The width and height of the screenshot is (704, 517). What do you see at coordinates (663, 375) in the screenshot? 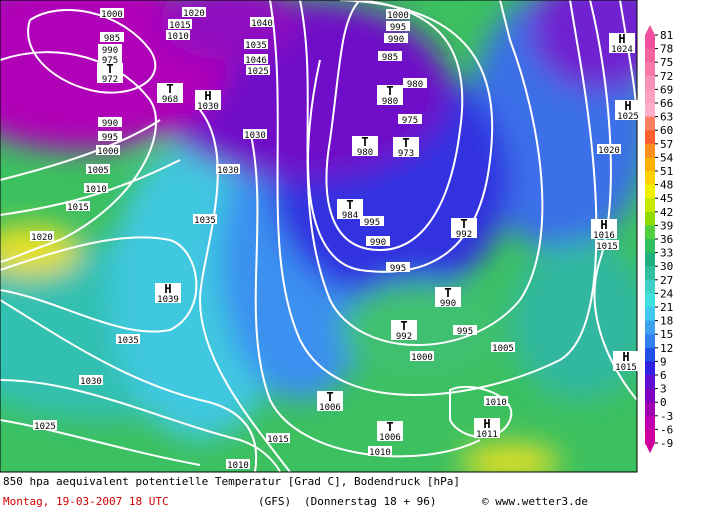
I see `scale-label: 6` at bounding box center [663, 375].